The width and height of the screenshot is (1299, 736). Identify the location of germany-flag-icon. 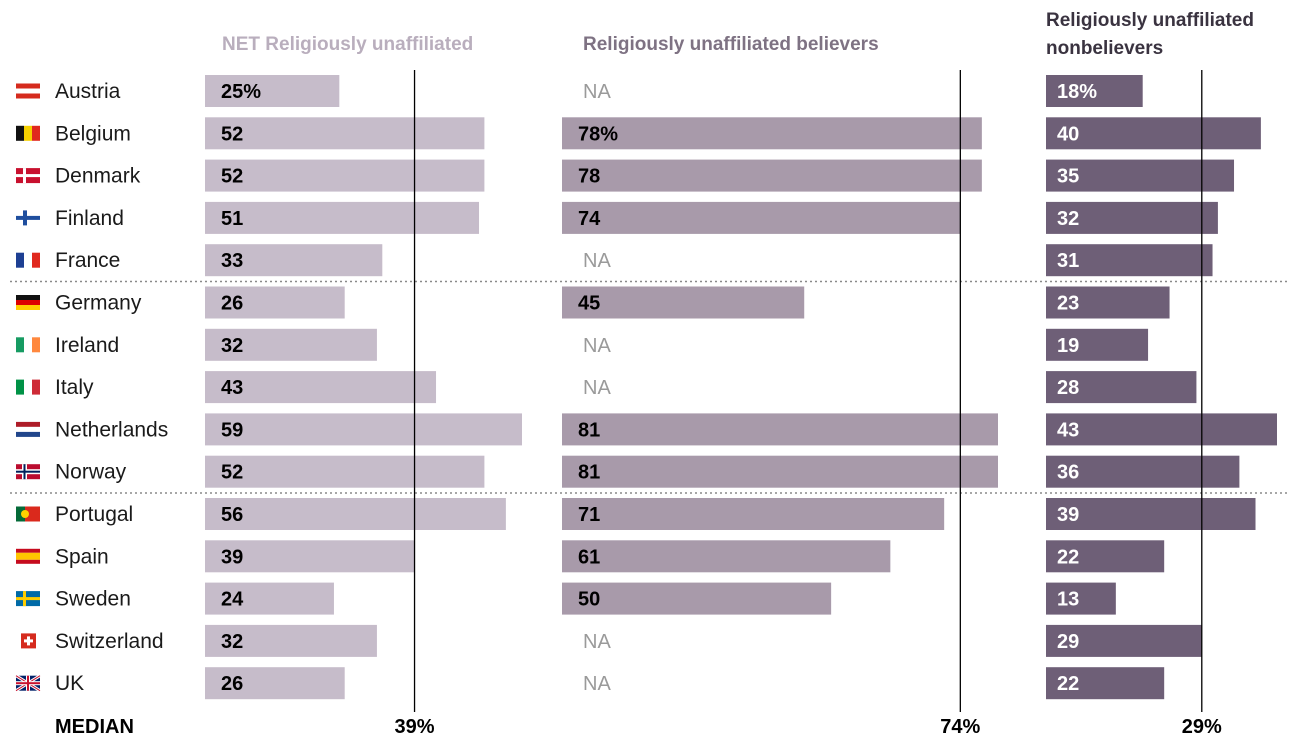
(28, 302).